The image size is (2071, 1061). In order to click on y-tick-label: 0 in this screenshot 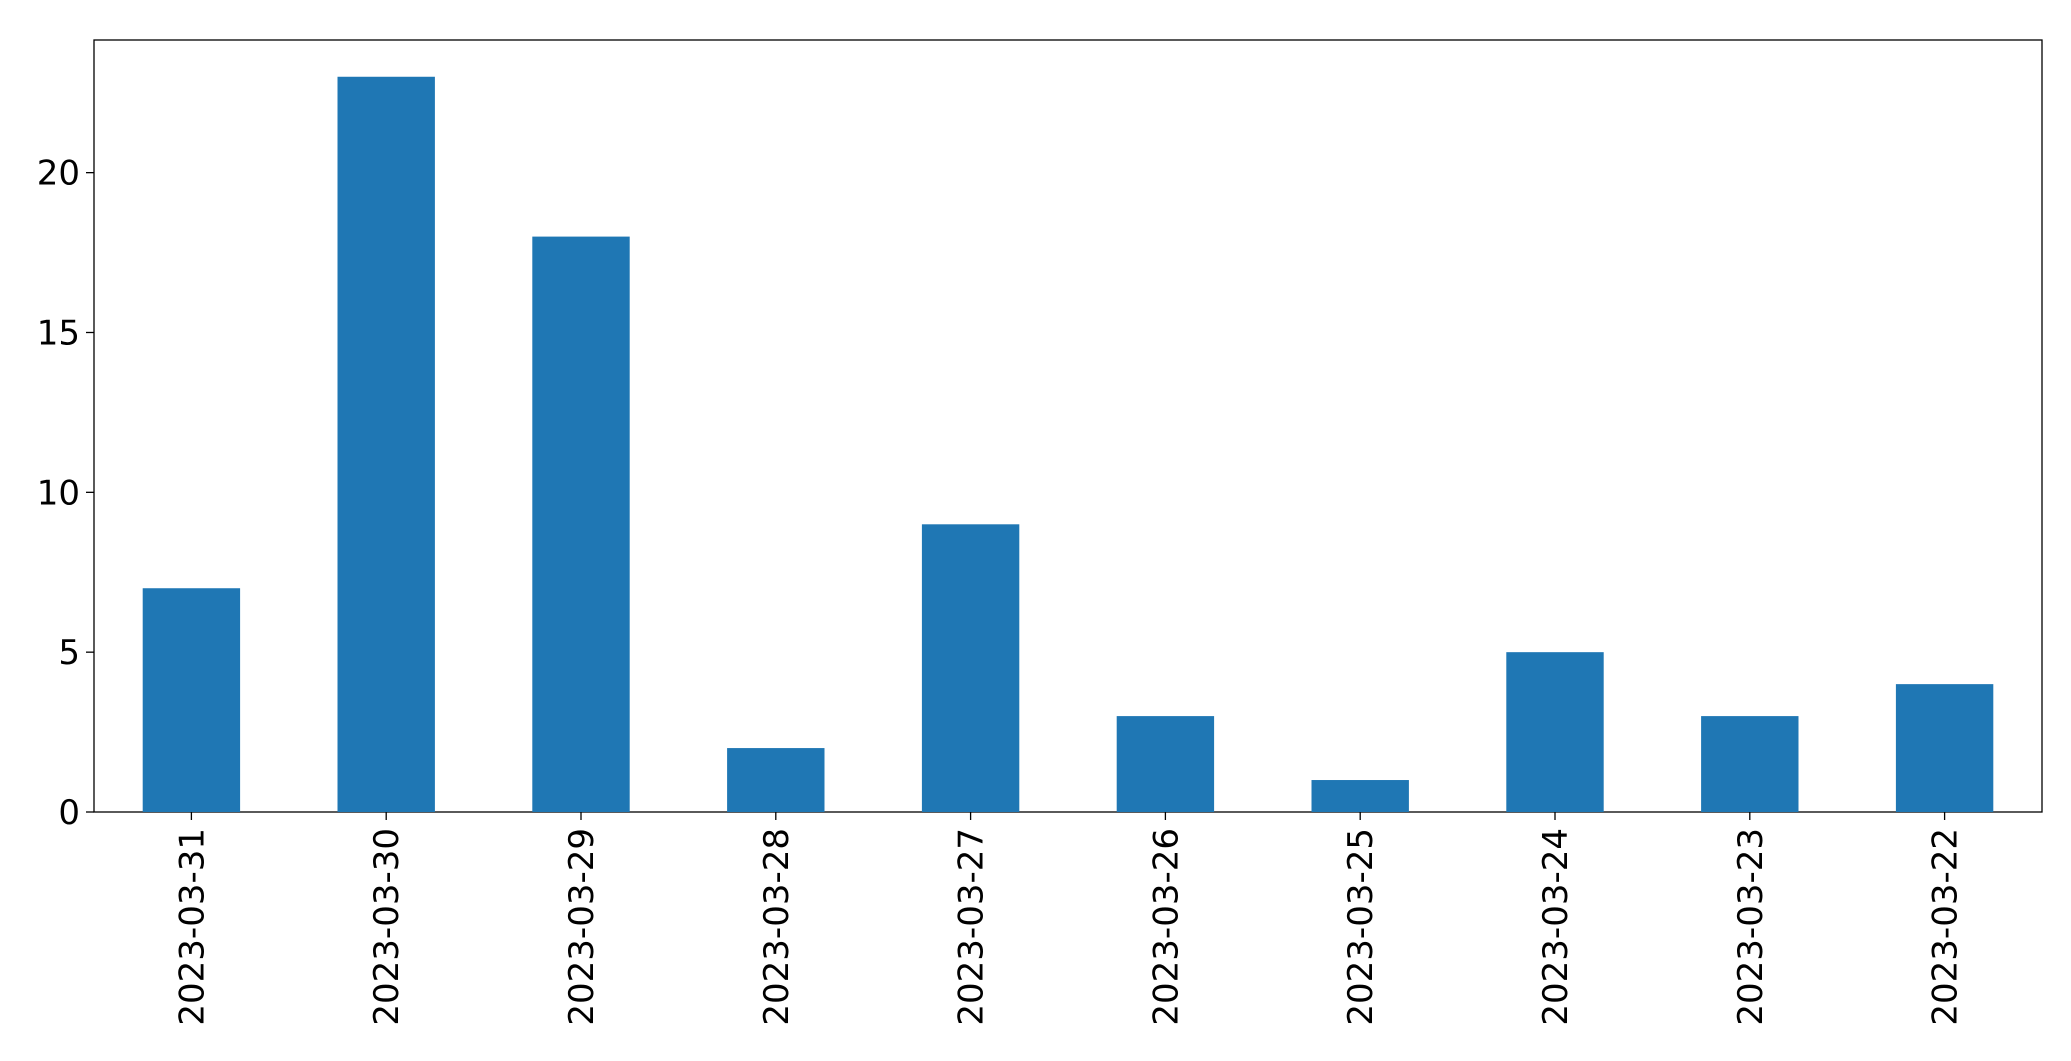, I will do `click(69, 813)`.